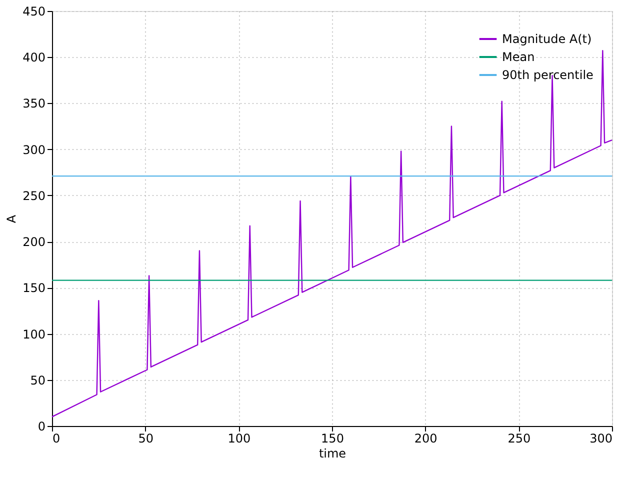  I want to click on x-tick-label: 100, so click(239, 439).